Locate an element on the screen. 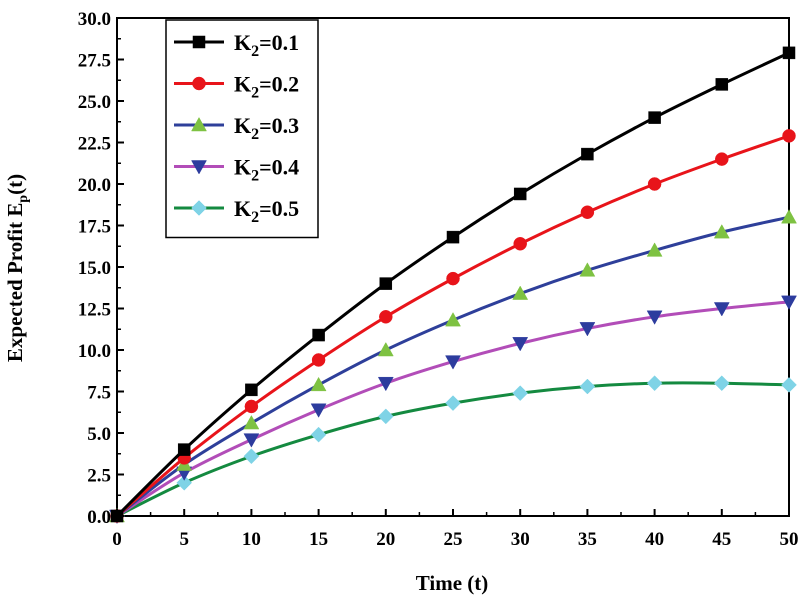 The image size is (803, 603). legend-label-value: =0.1 is located at coordinates (279, 42).